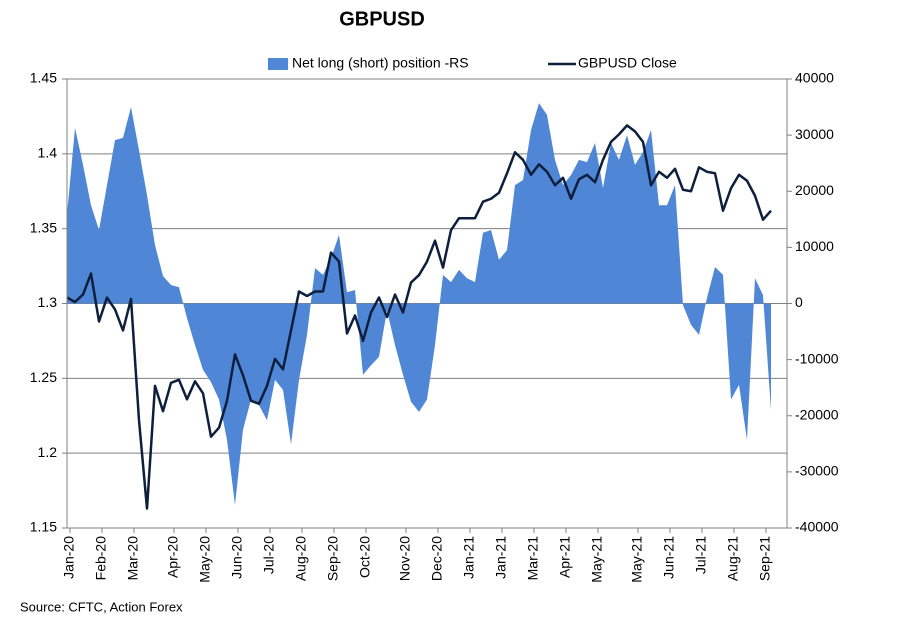  Describe the element at coordinates (565, 557) in the screenshot. I see `x-tick-label: Apr-21` at that location.